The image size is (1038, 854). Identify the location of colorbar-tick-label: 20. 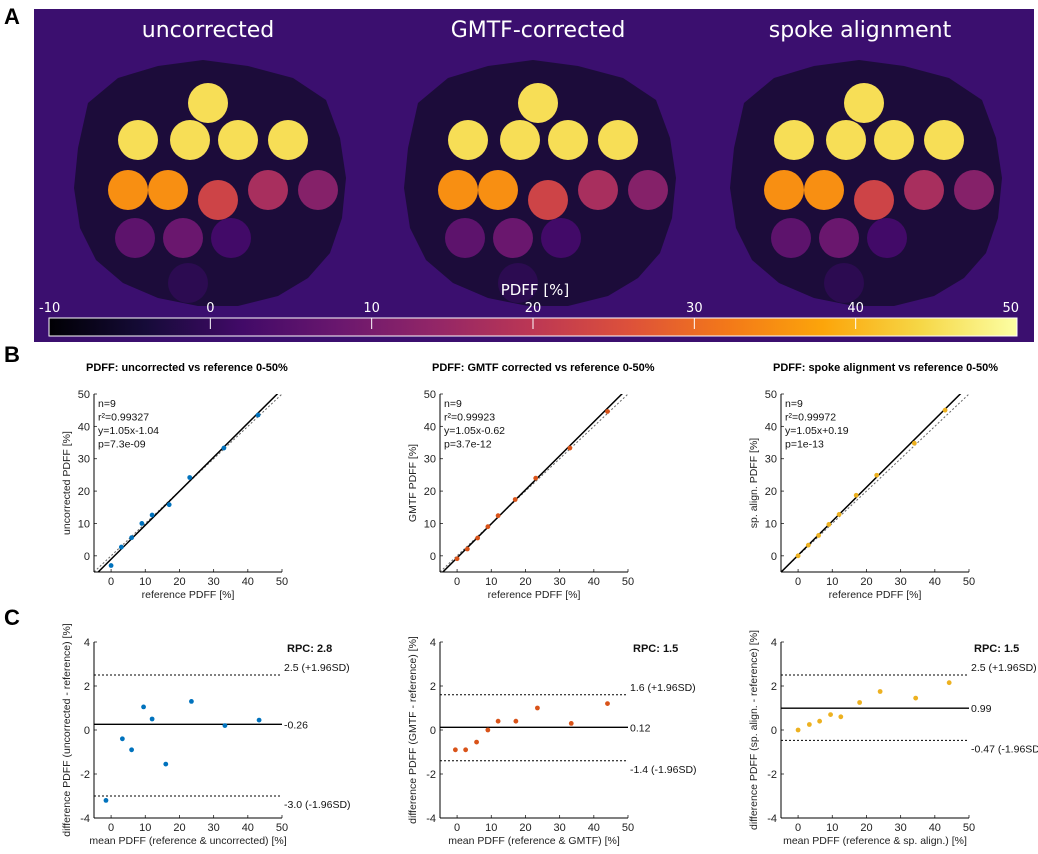
(533, 308).